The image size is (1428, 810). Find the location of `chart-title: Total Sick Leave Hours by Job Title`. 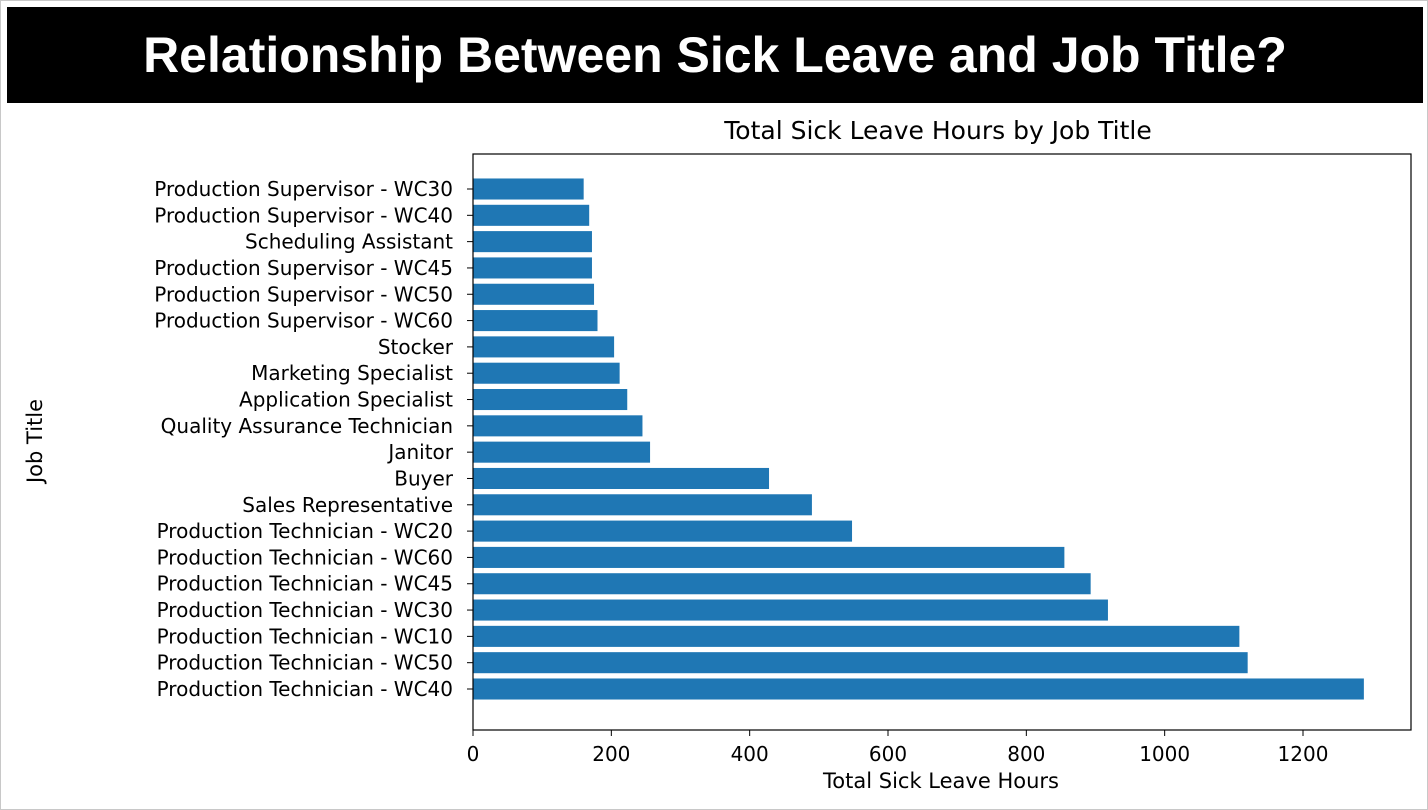

chart-title: Total Sick Leave Hours by Job Title is located at coordinates (937, 130).